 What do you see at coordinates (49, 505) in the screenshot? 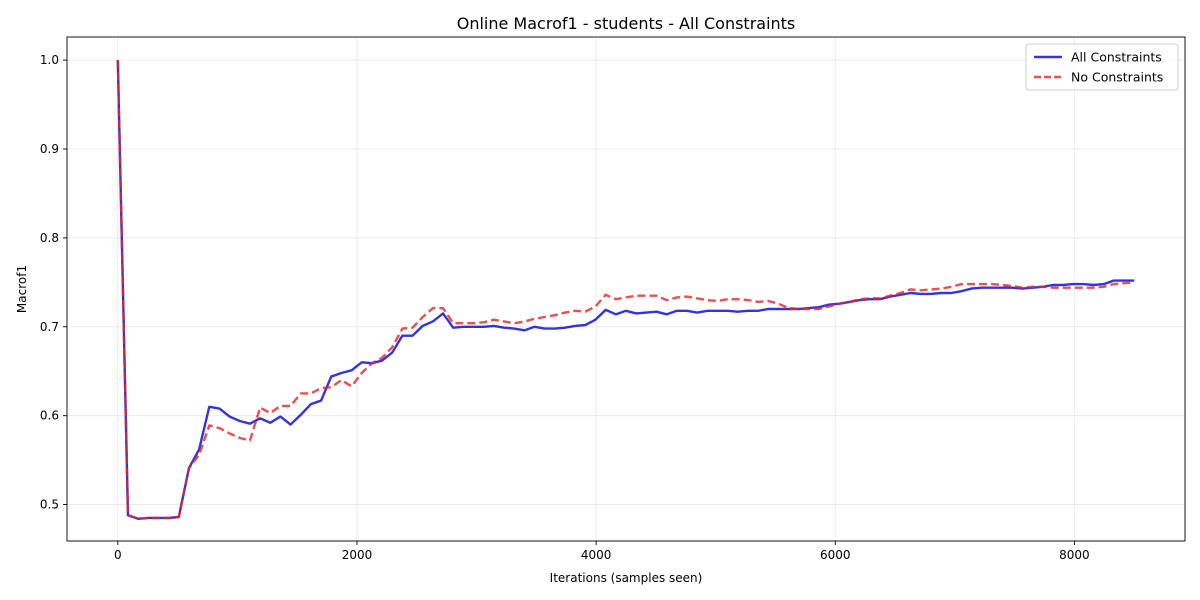
I see `y-tick-label: 0.5` at bounding box center [49, 505].